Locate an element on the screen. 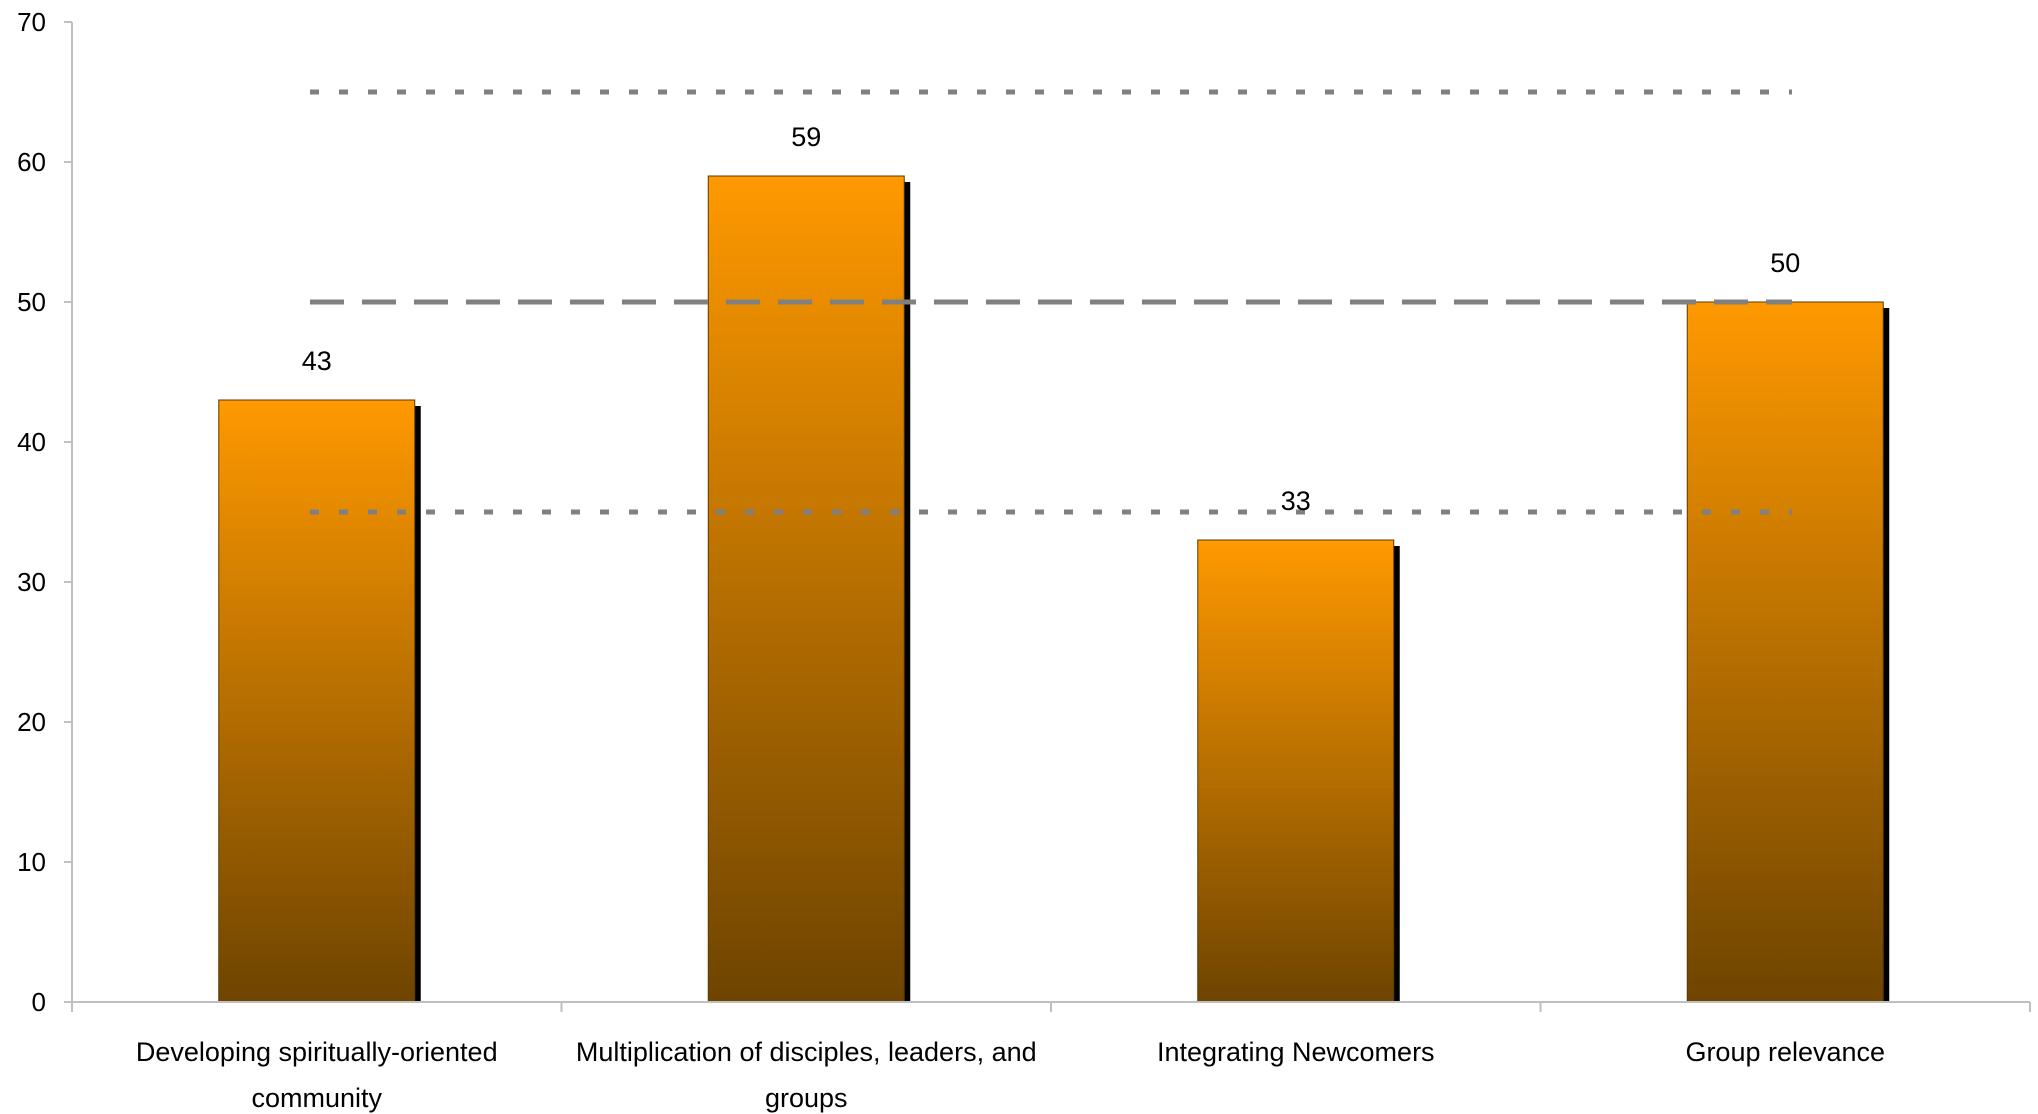  data-label: 43 is located at coordinates (317, 361).